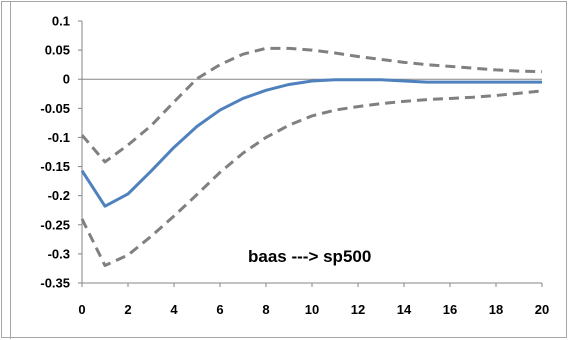  Describe the element at coordinates (450, 309) in the screenshot. I see `x-tick-label: 16` at that location.